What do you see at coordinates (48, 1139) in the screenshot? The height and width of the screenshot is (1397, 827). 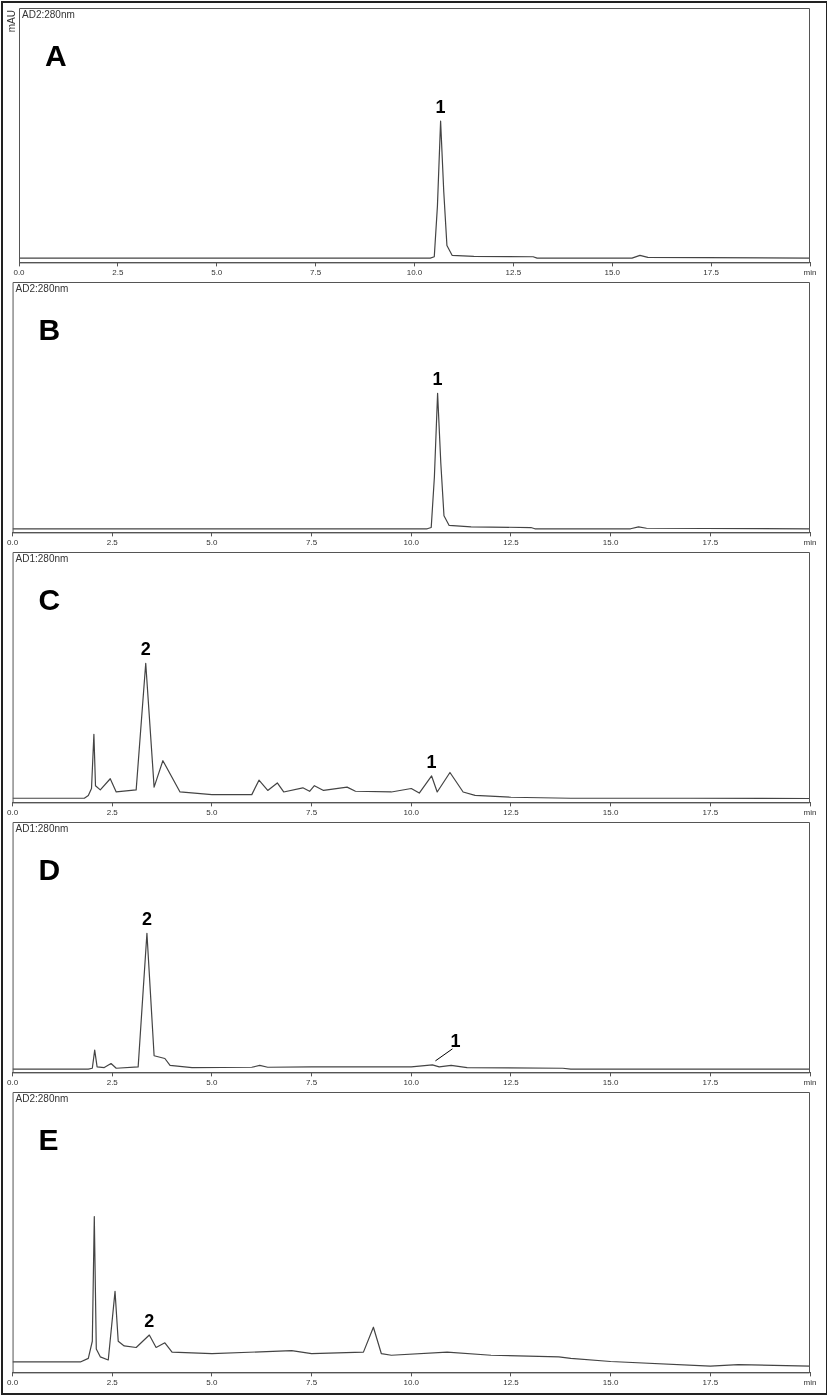 I see `chart-title: E` at bounding box center [48, 1139].